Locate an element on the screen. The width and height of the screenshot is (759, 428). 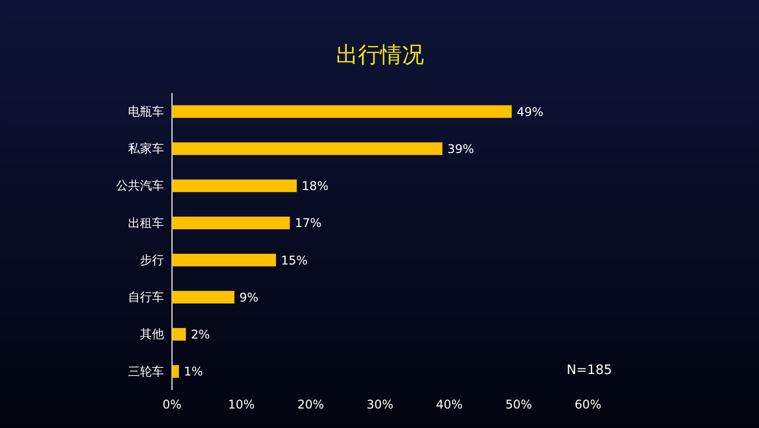
data-label: 15% is located at coordinates (294, 260).